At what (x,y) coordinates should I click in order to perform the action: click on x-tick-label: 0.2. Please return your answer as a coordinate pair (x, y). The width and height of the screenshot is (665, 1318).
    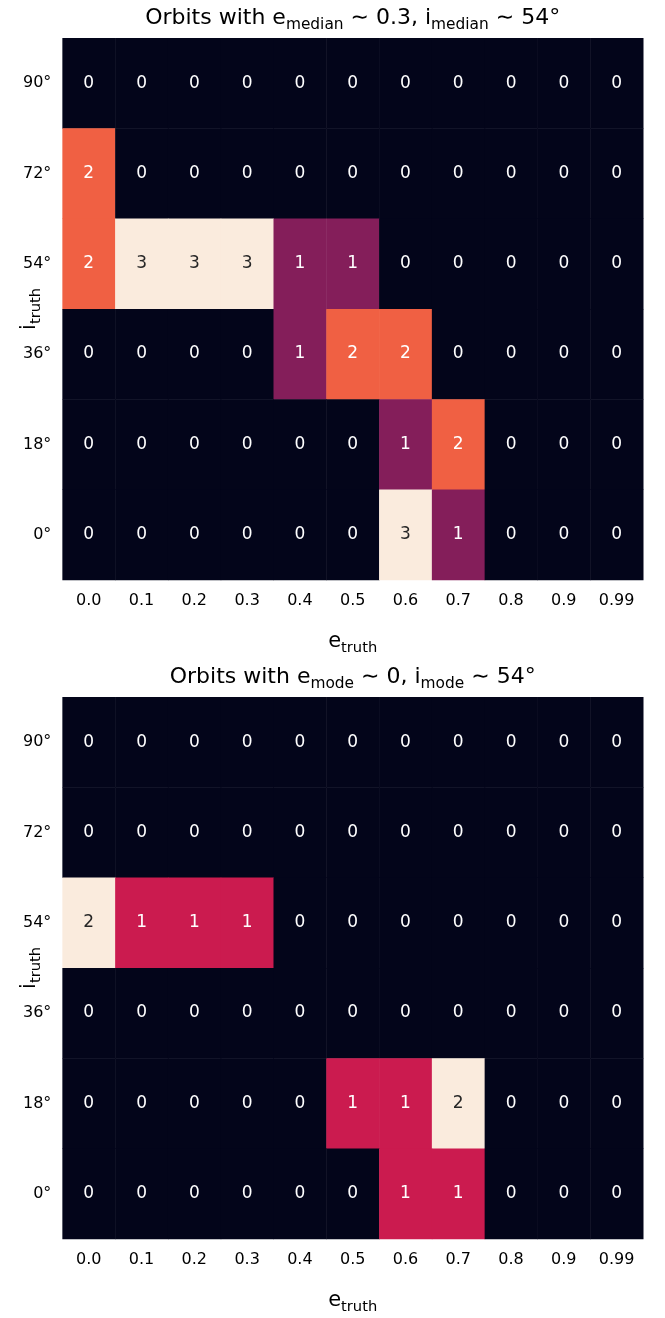
    Looking at the image, I should click on (194, 599).